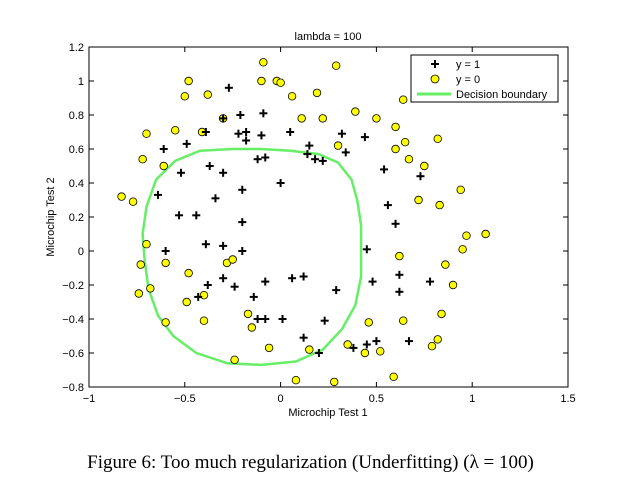 Image resolution: width=621 pixels, height=500 pixels. What do you see at coordinates (73, 286) in the screenshot?
I see `y-tick-label: −0.2` at bounding box center [73, 286].